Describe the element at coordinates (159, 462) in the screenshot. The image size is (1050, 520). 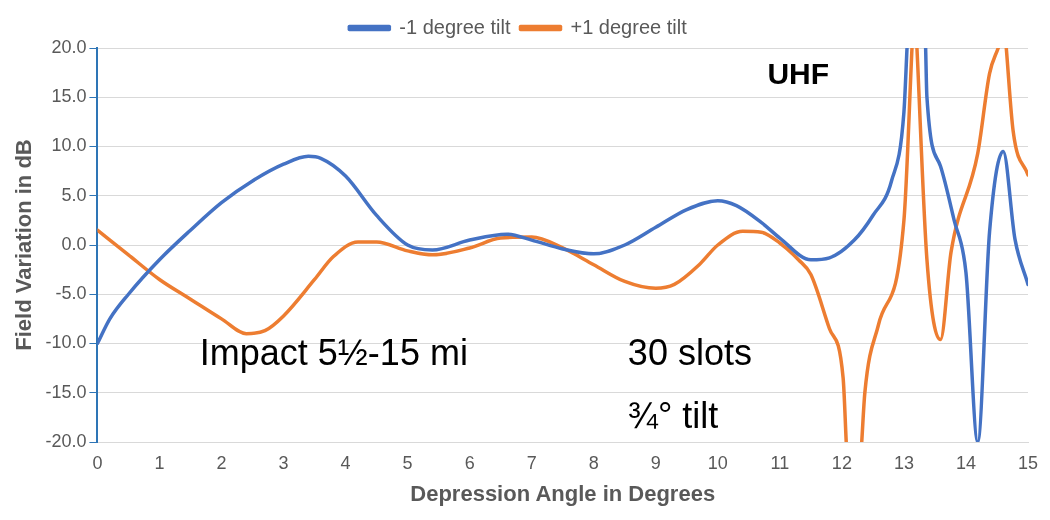
I see `x-tick-label: 1` at that location.